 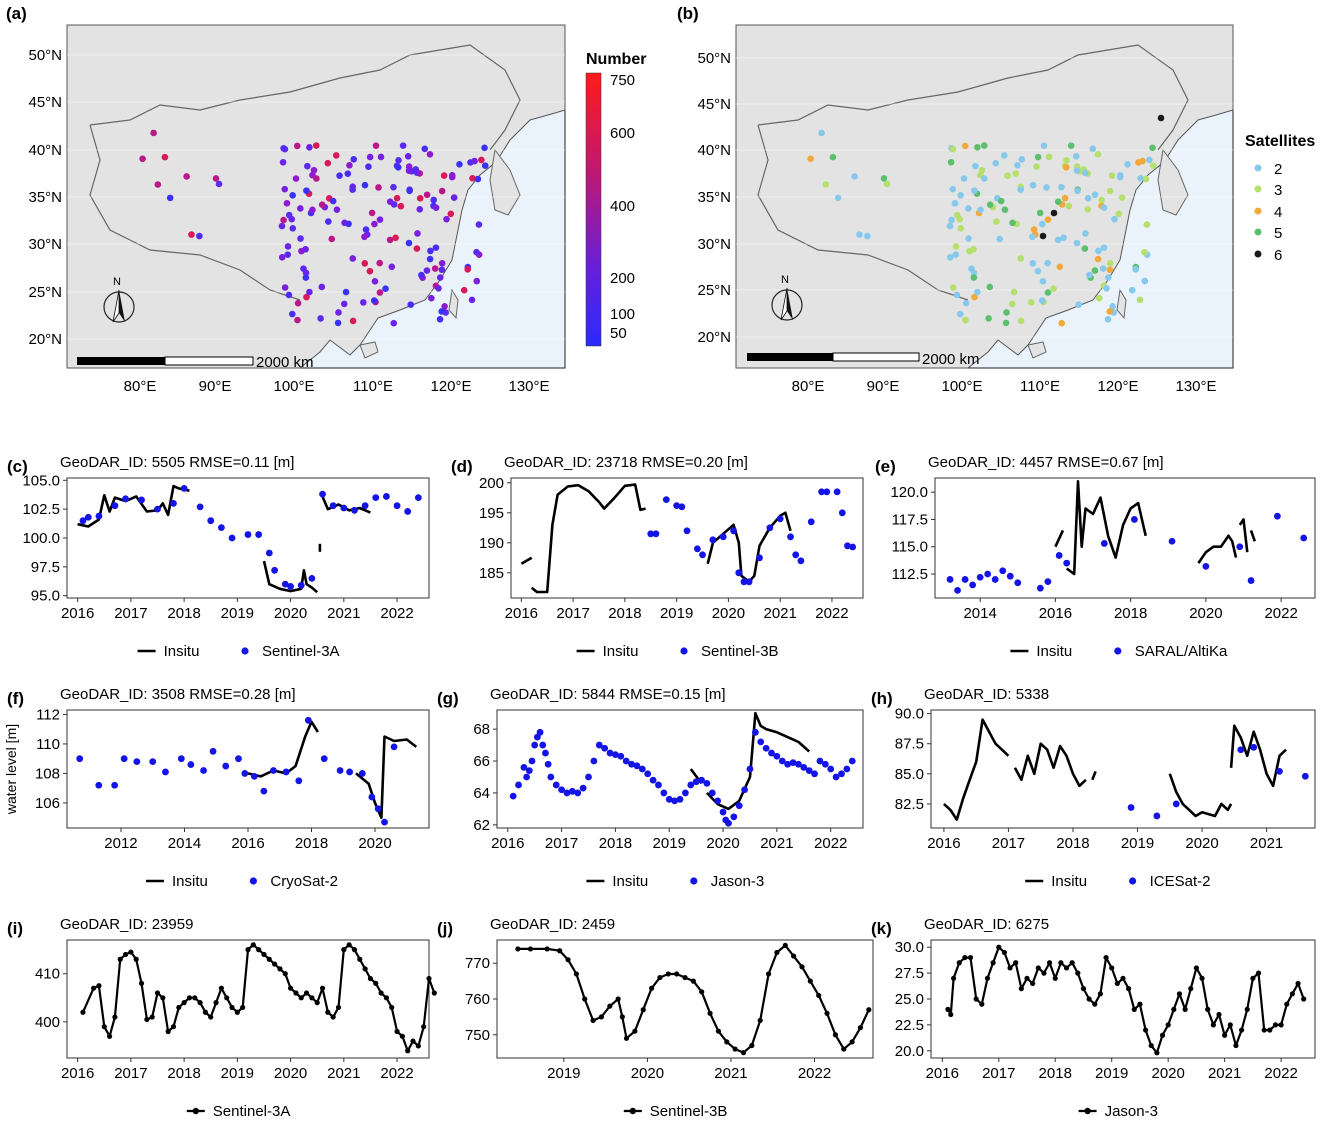 What do you see at coordinates (290, 613) in the screenshot?
I see `x-tick-label: 2020` at bounding box center [290, 613].